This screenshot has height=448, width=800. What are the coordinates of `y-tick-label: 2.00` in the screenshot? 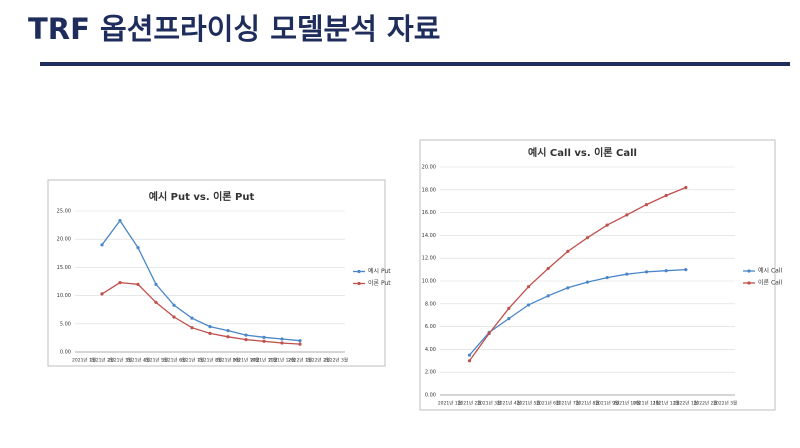 It's located at (430, 373).